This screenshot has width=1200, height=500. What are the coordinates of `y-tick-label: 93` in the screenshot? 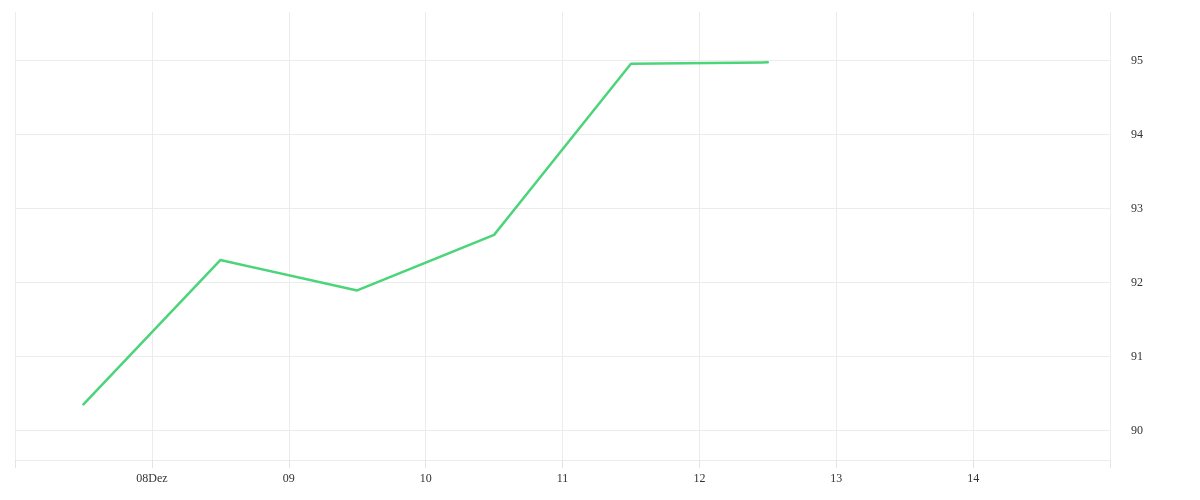 It's located at (1137, 208).